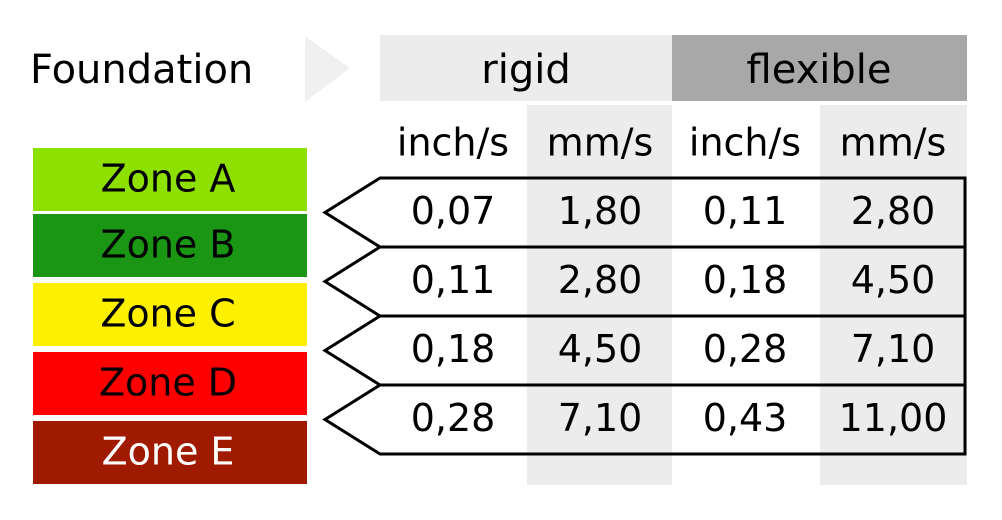  What do you see at coordinates (453, 211) in the screenshot?
I see `value-cell: 0,07` at bounding box center [453, 211].